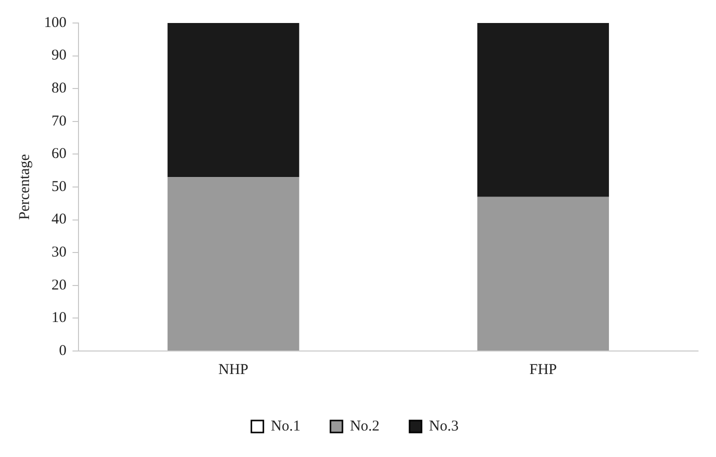 This screenshot has width=716, height=457. Describe the element at coordinates (59, 220) in the screenshot. I see `y-tick-label: 40` at that location.